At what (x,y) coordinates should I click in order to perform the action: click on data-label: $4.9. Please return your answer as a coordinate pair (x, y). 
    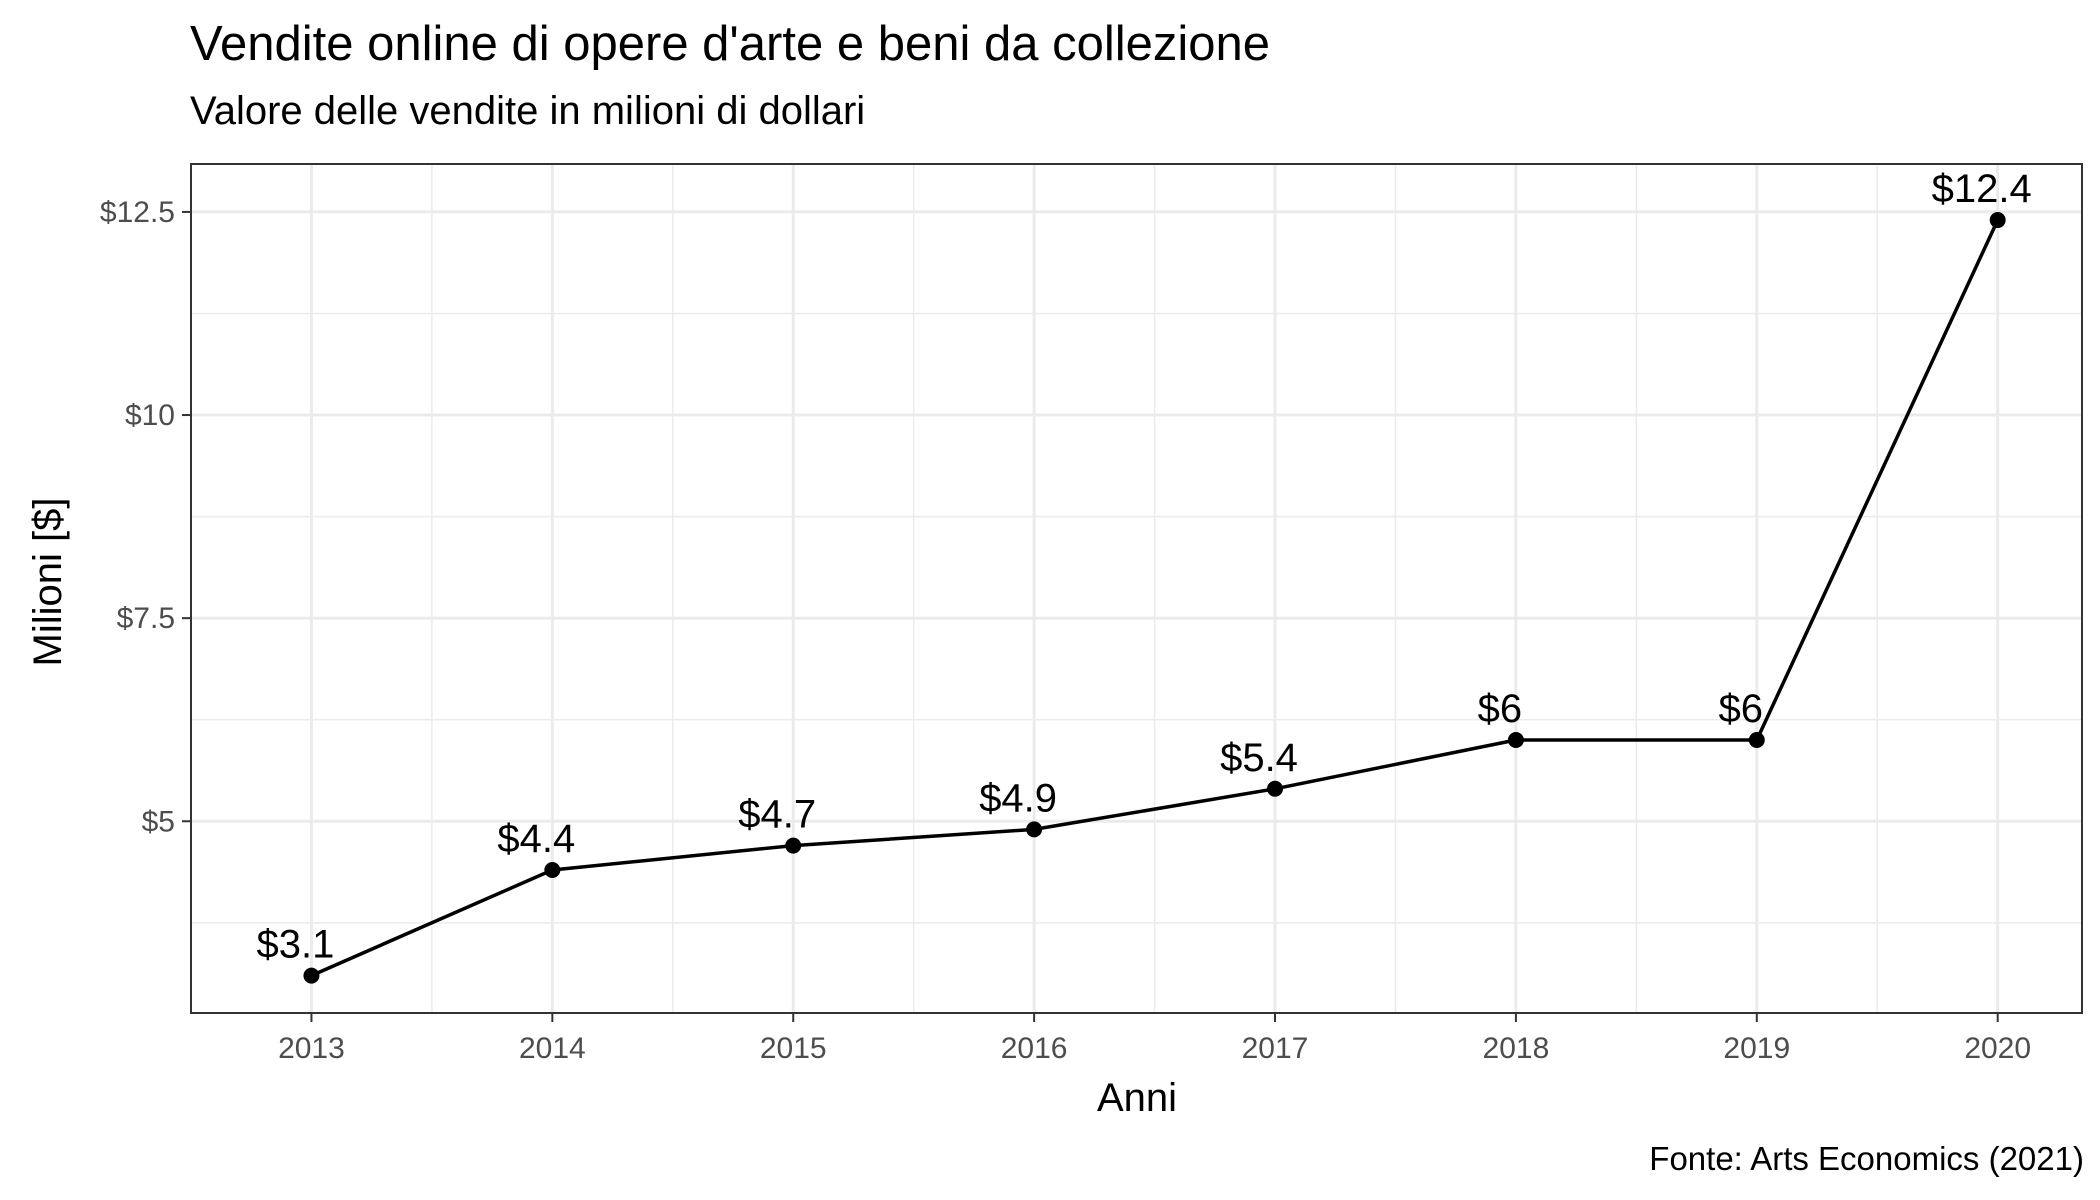
    Looking at the image, I should click on (1018, 798).